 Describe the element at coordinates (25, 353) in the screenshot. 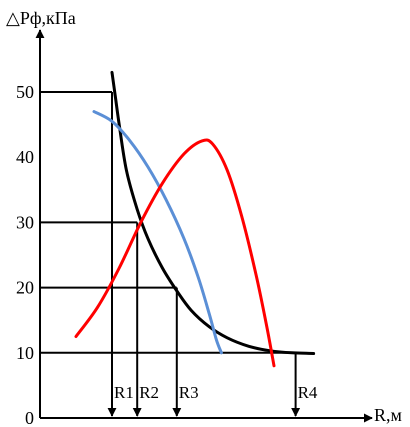

I see `y-tick-label: 10` at that location.